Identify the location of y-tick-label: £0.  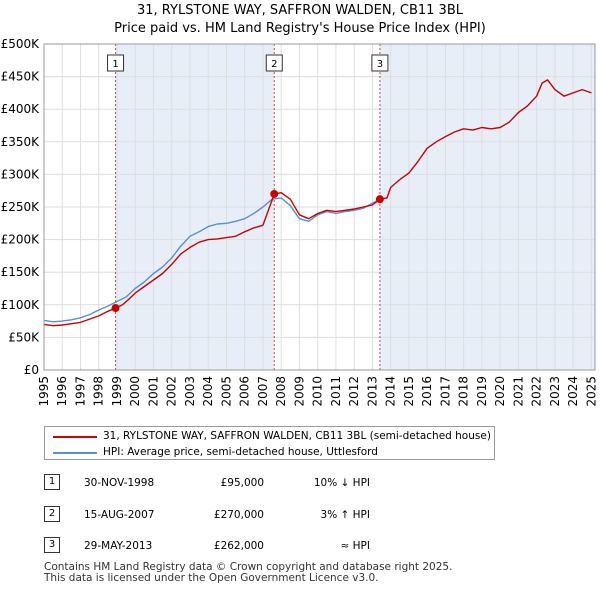
(31, 370).